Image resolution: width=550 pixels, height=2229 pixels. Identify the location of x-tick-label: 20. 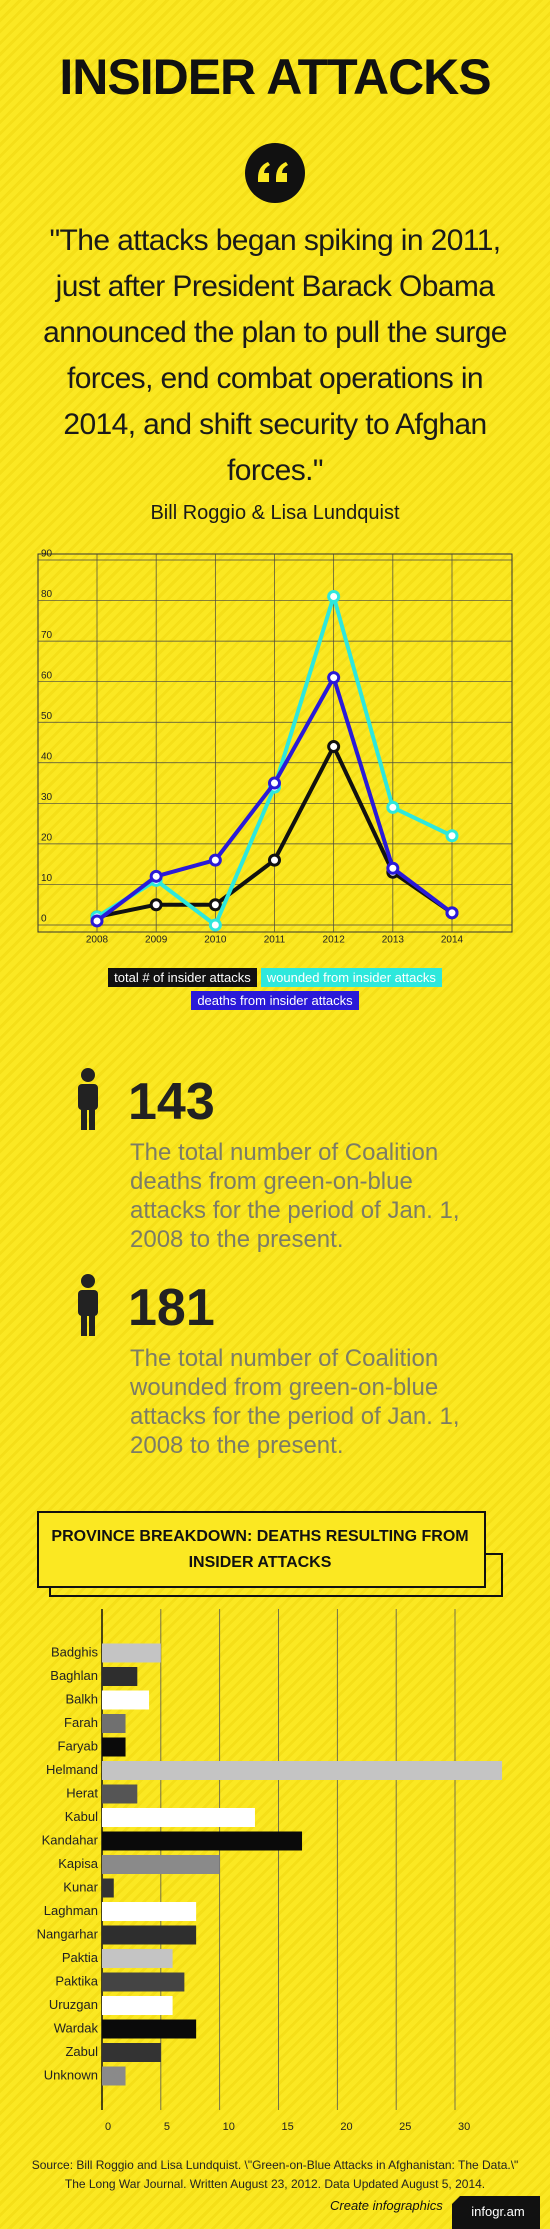
(346, 2127).